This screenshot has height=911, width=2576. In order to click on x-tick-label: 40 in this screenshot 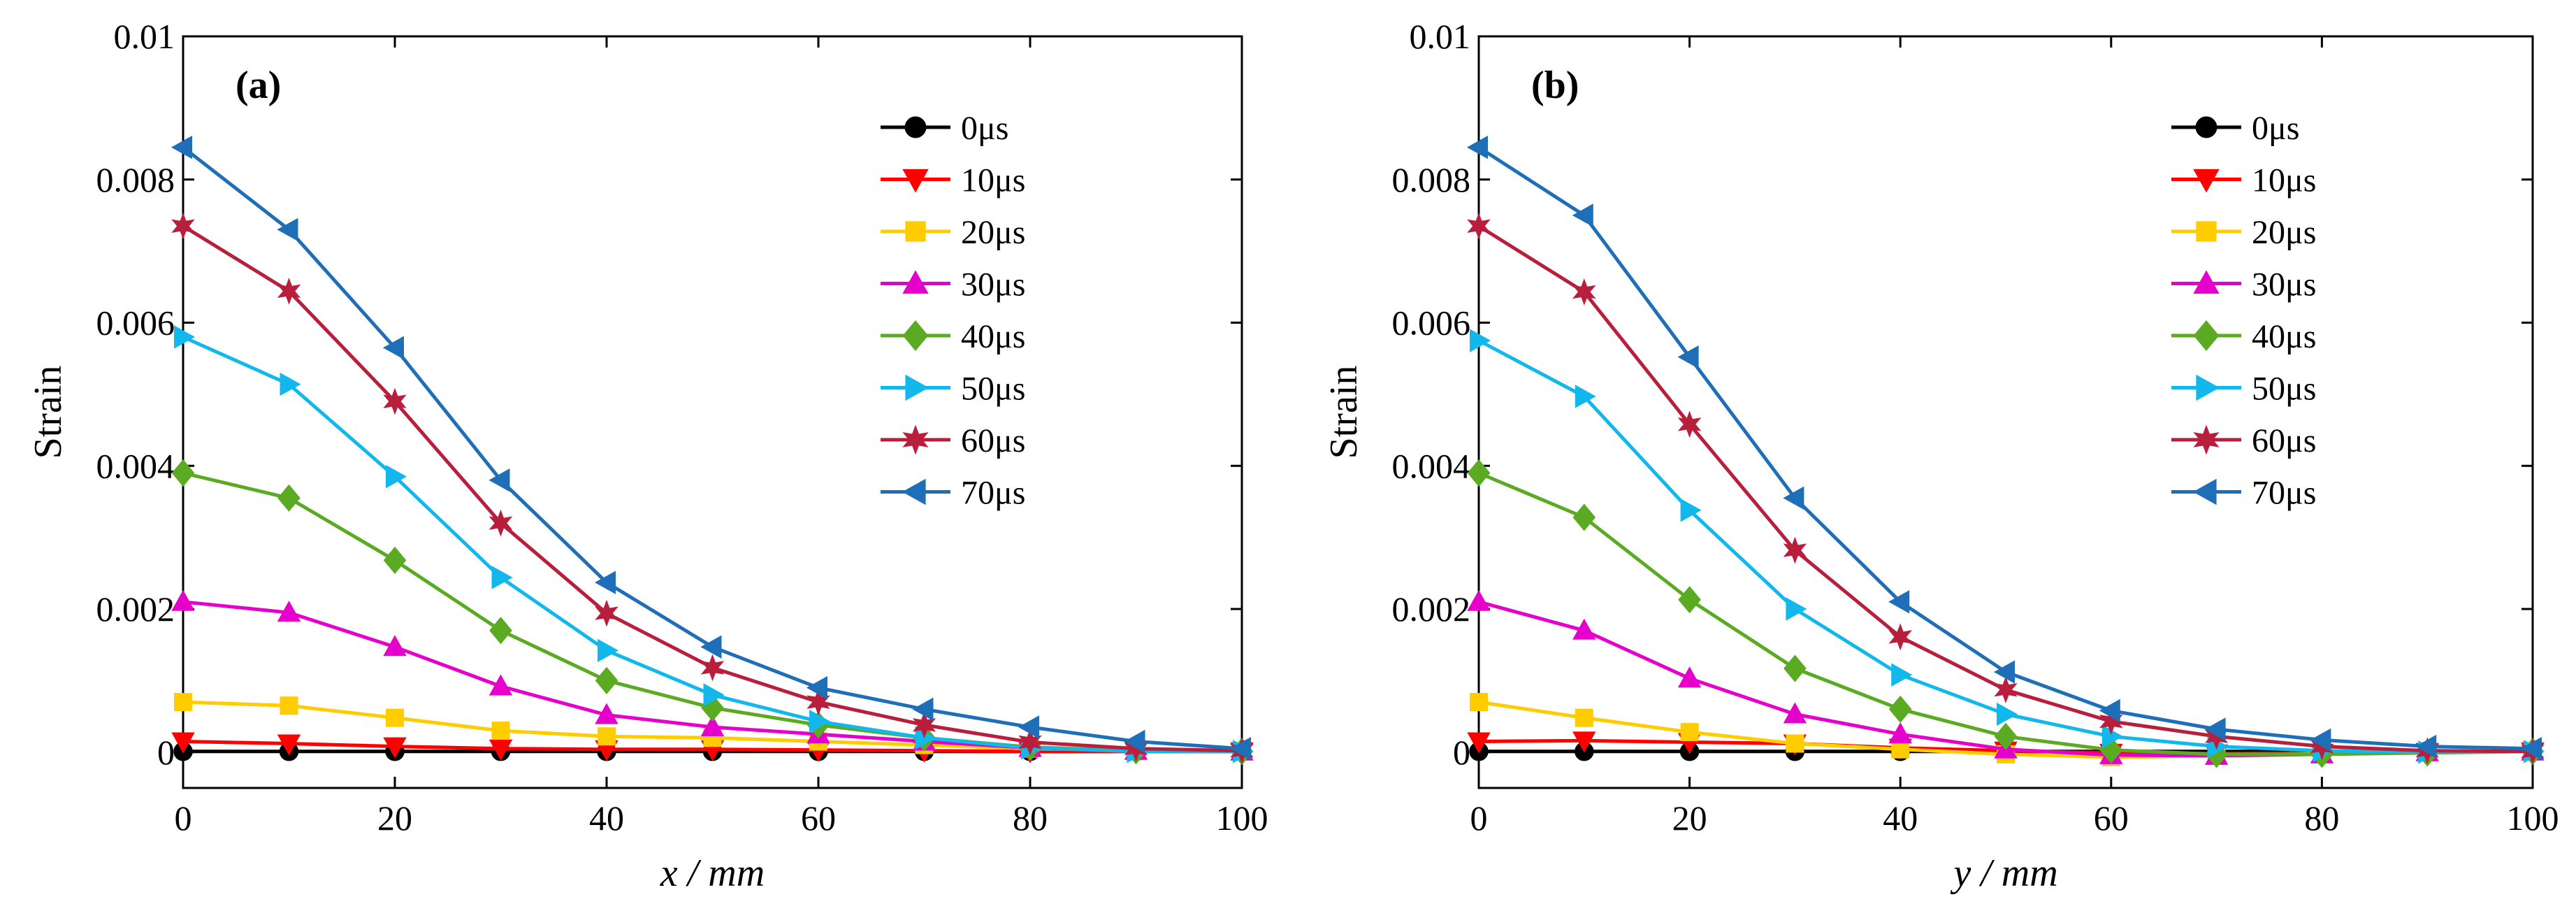, I will do `click(1900, 818)`.